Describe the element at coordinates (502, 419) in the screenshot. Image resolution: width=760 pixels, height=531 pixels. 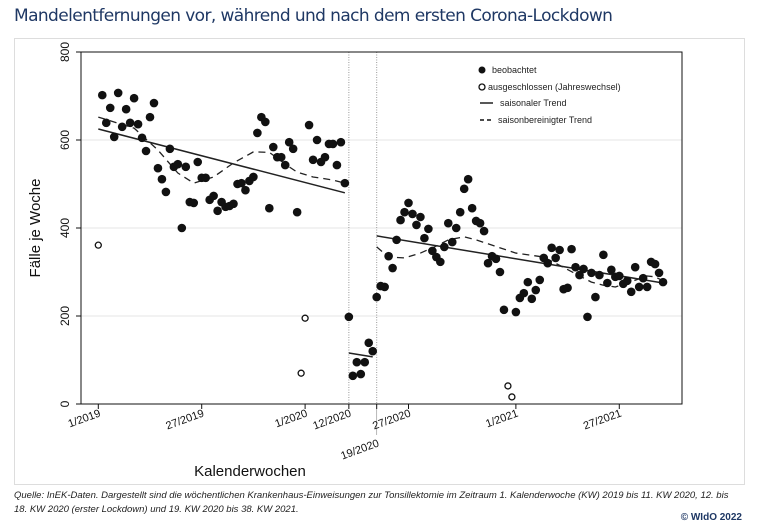
I see `x-tick-label: 1/2021` at that location.